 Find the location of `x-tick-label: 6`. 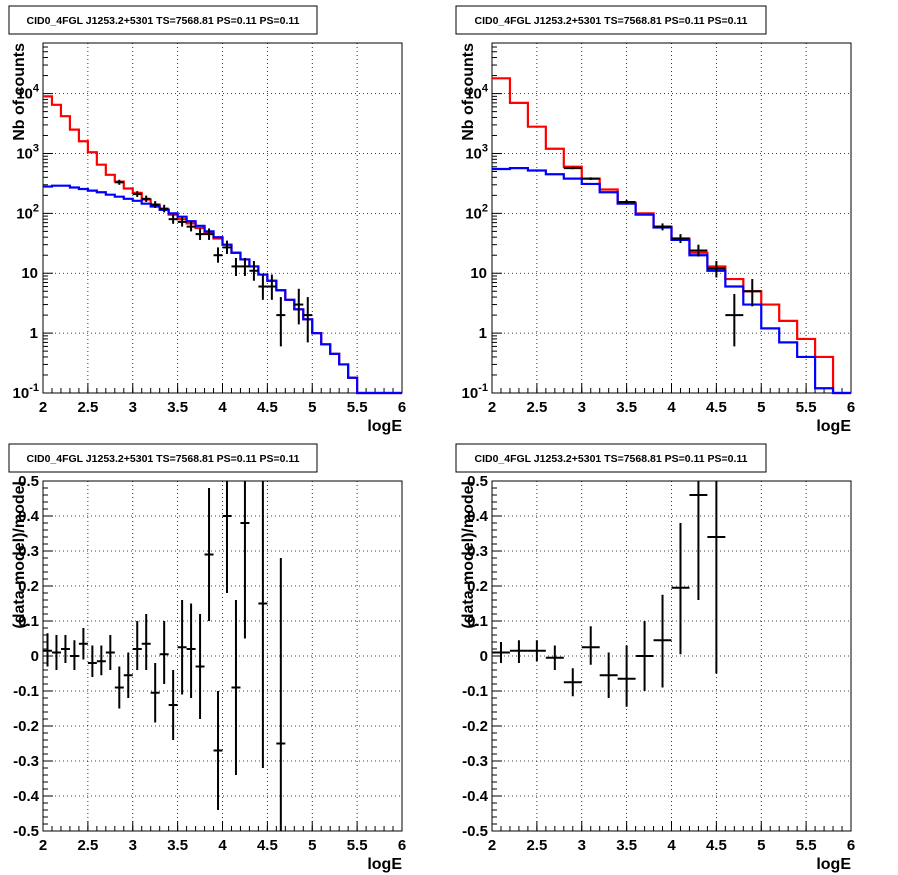

x-tick-label: 6 is located at coordinates (851, 407).